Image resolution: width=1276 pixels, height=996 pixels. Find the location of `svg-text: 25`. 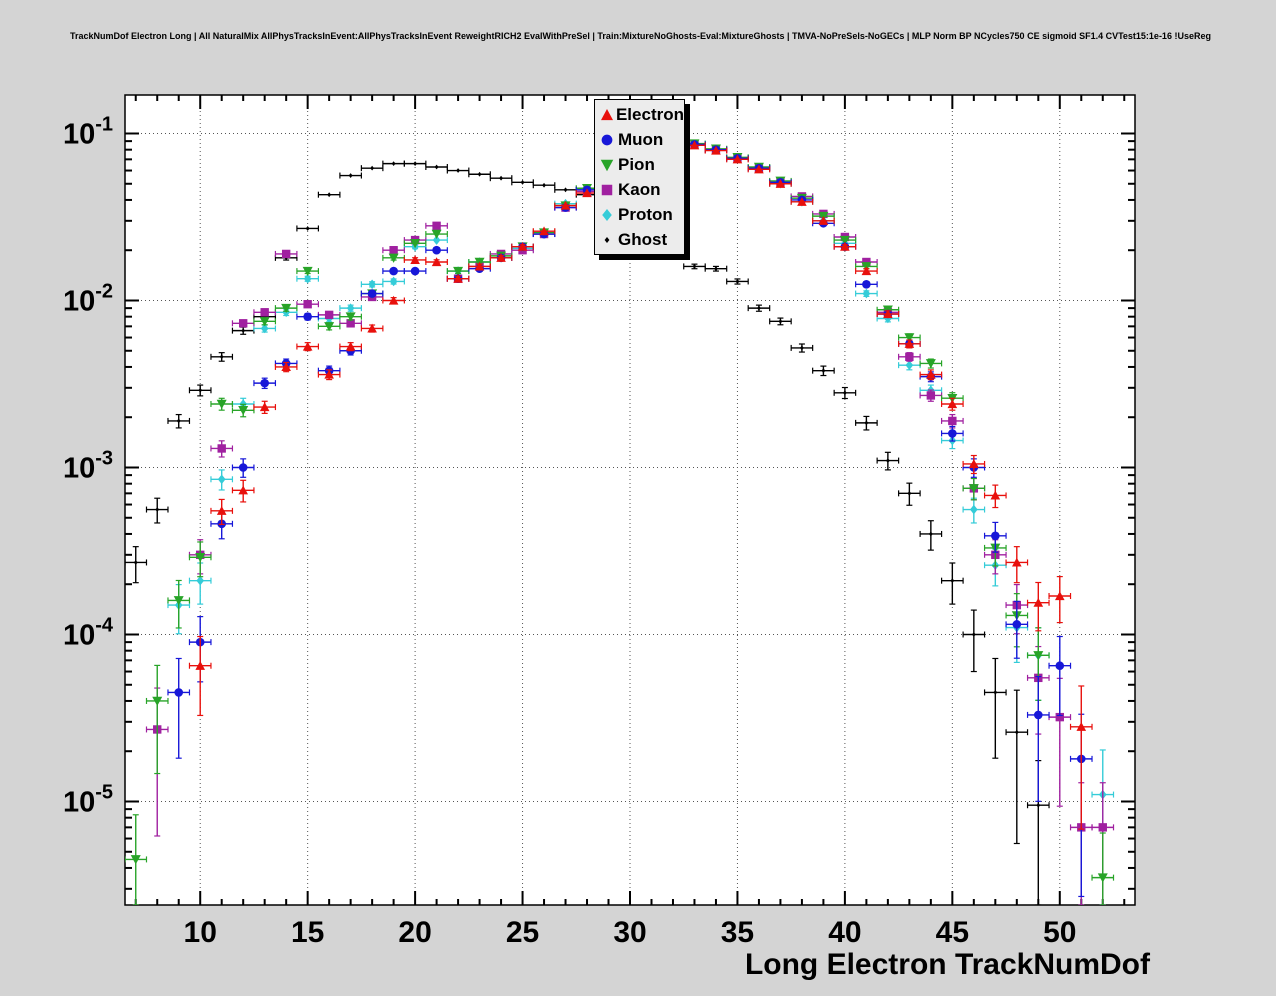

svg-text: 25 is located at coordinates (522, 932).